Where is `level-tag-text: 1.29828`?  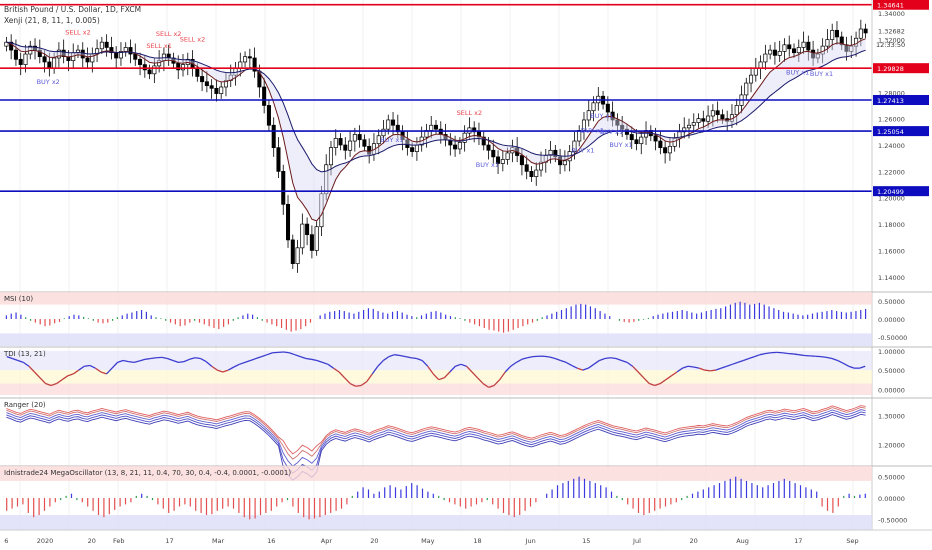 level-tag-text: 1.29828 is located at coordinates (890, 69).